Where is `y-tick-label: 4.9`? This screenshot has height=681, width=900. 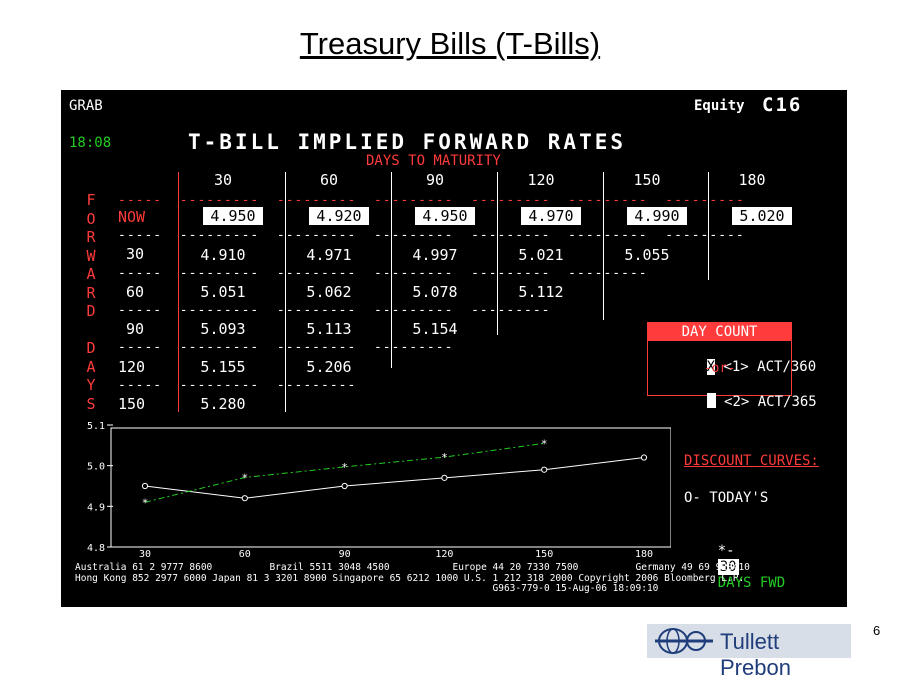 y-tick-label: 4.9 is located at coordinates (96, 507).